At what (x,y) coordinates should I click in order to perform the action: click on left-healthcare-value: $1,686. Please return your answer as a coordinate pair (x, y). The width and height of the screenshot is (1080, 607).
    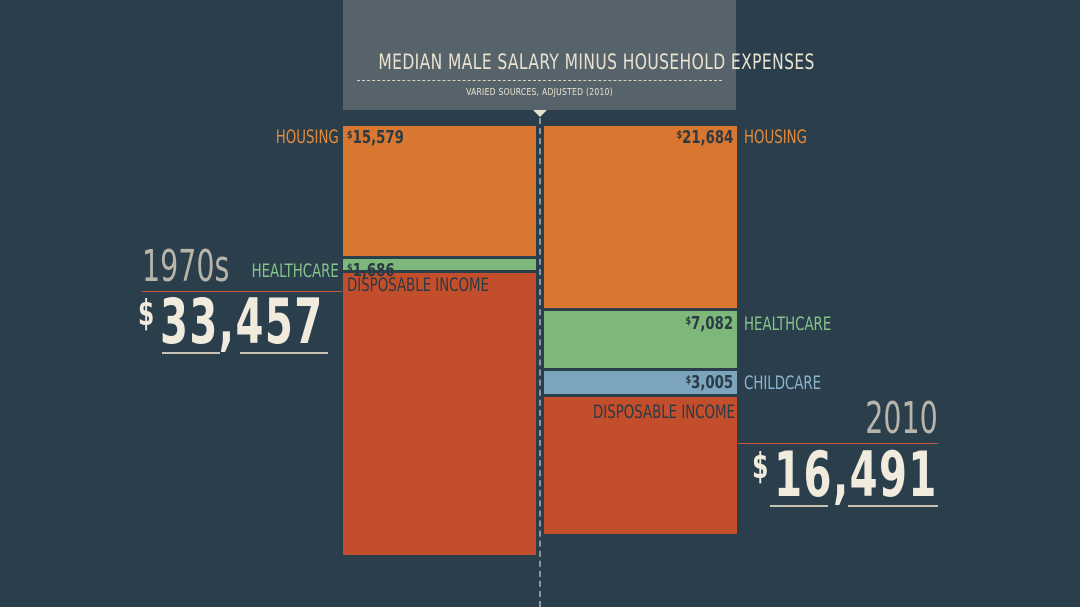
    Looking at the image, I should click on (371, 270).